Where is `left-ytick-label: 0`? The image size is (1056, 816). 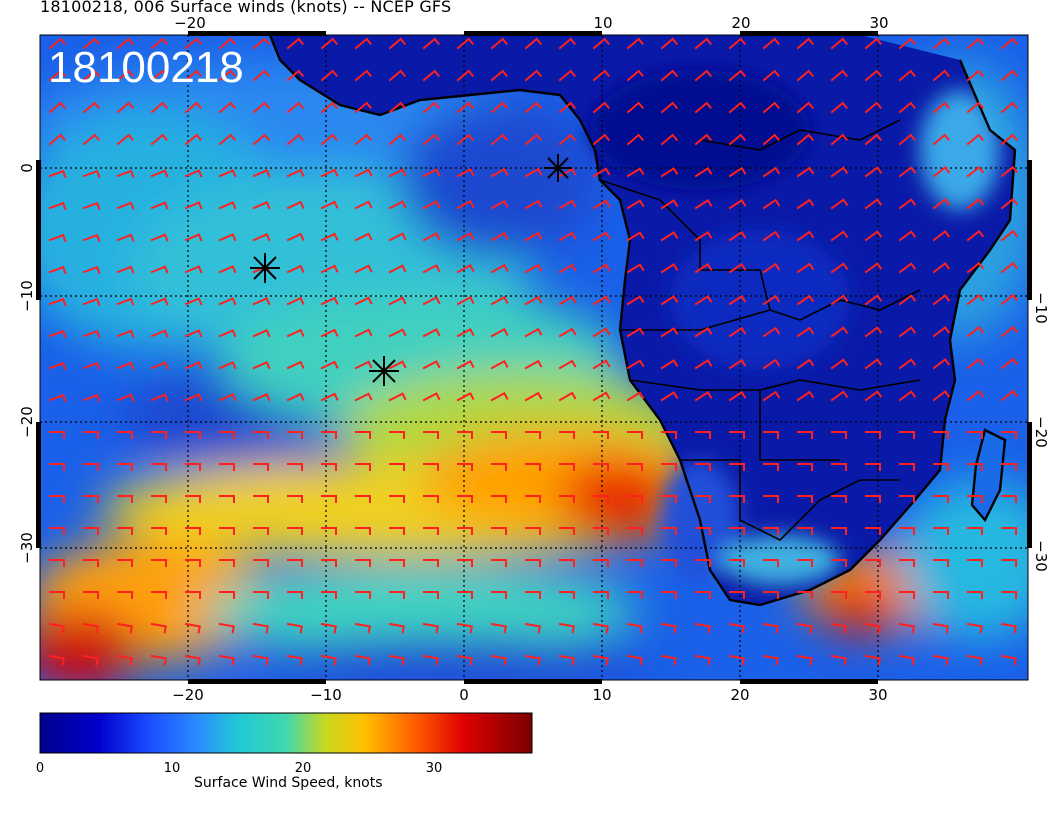
left-ytick-label: 0 is located at coordinates (27, 168).